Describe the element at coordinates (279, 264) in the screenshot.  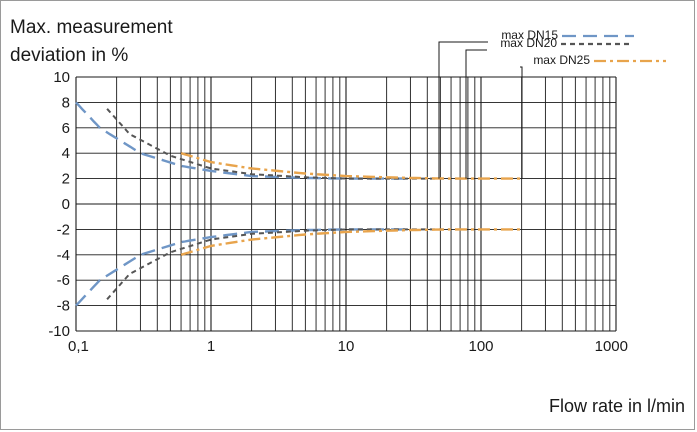
I see `series-line-2-lower` at that location.